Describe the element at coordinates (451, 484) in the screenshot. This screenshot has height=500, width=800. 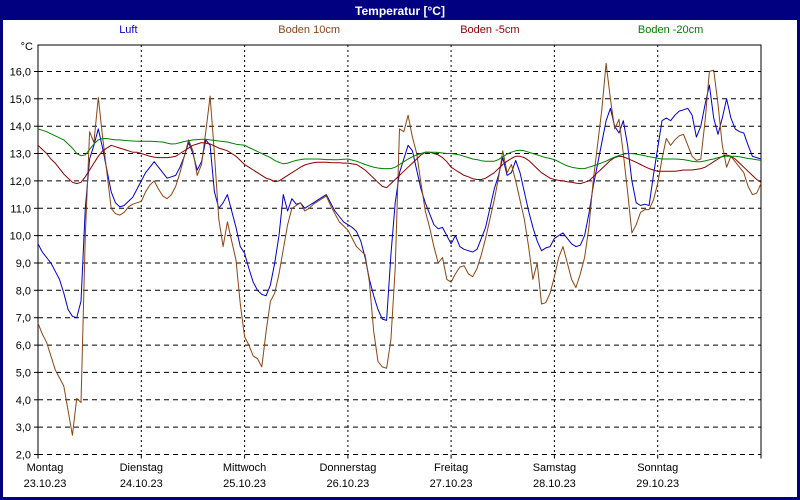
I see `x-date-label: 27.10.23` at that location.